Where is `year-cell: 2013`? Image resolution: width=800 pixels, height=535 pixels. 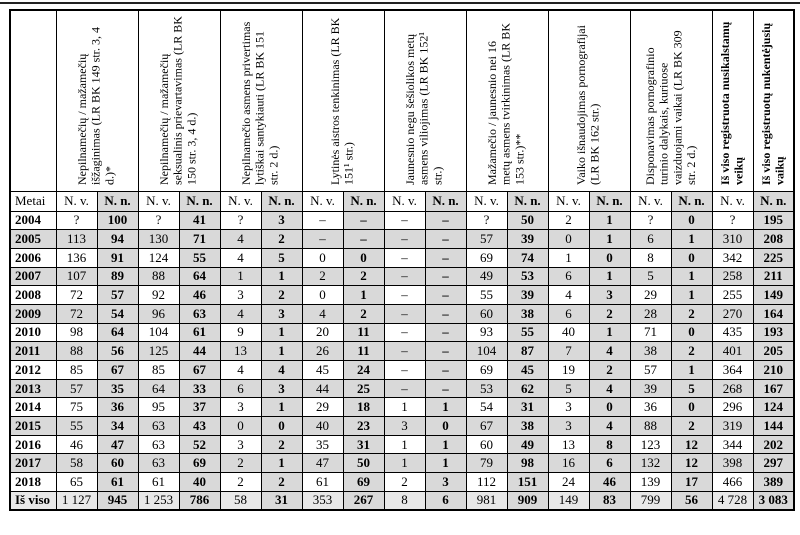
year-cell: 2013 is located at coordinates (33, 388).